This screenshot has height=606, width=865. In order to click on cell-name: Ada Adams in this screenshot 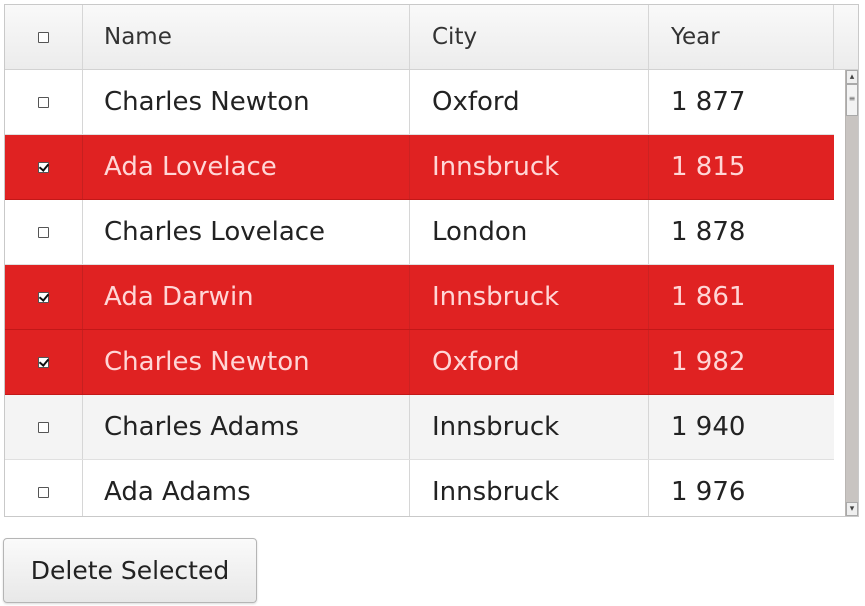, I will do `click(246, 488)`.